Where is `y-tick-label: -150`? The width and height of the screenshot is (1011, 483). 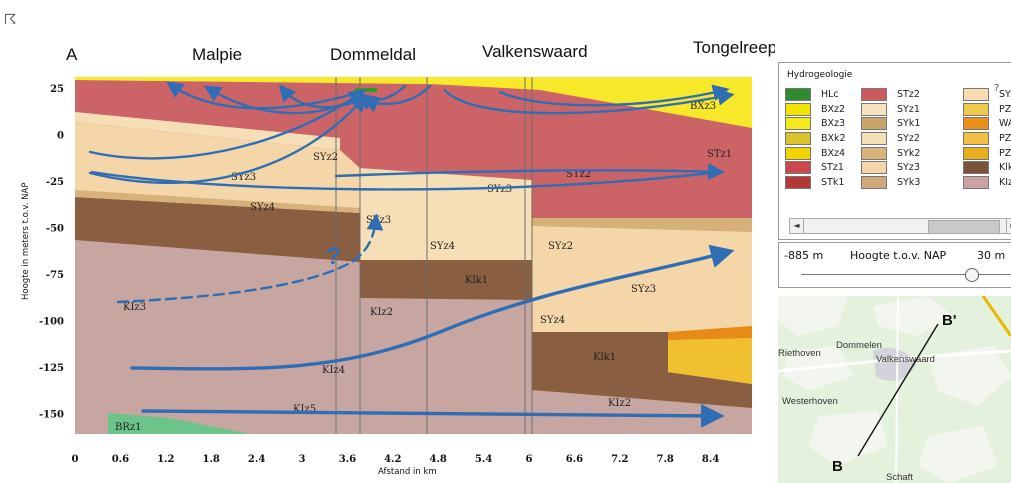 y-tick-label: -150 is located at coordinates (51, 415).